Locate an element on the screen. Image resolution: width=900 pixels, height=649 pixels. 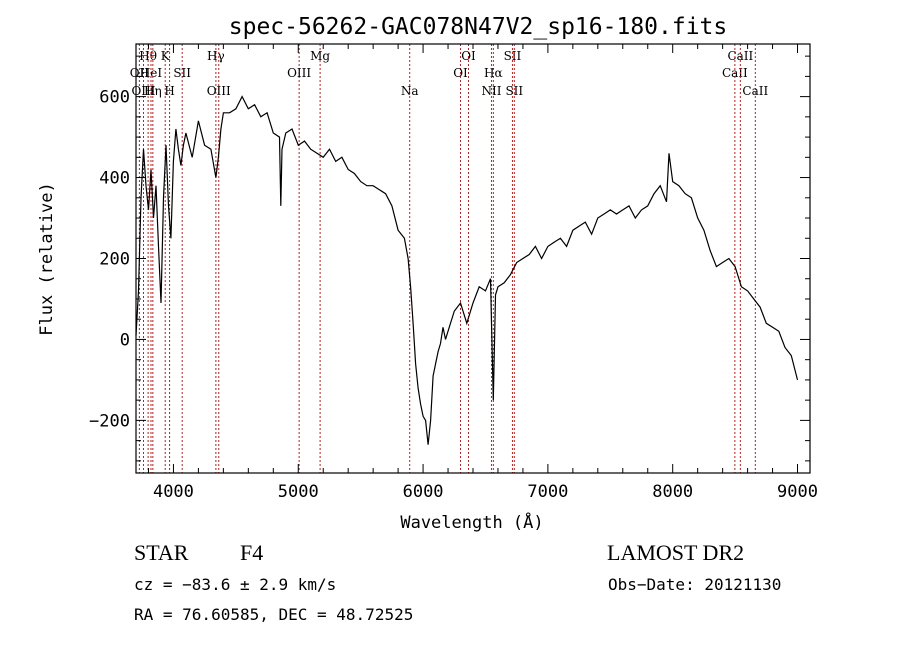
line-marker-label: OII is located at coordinates (140, 73).